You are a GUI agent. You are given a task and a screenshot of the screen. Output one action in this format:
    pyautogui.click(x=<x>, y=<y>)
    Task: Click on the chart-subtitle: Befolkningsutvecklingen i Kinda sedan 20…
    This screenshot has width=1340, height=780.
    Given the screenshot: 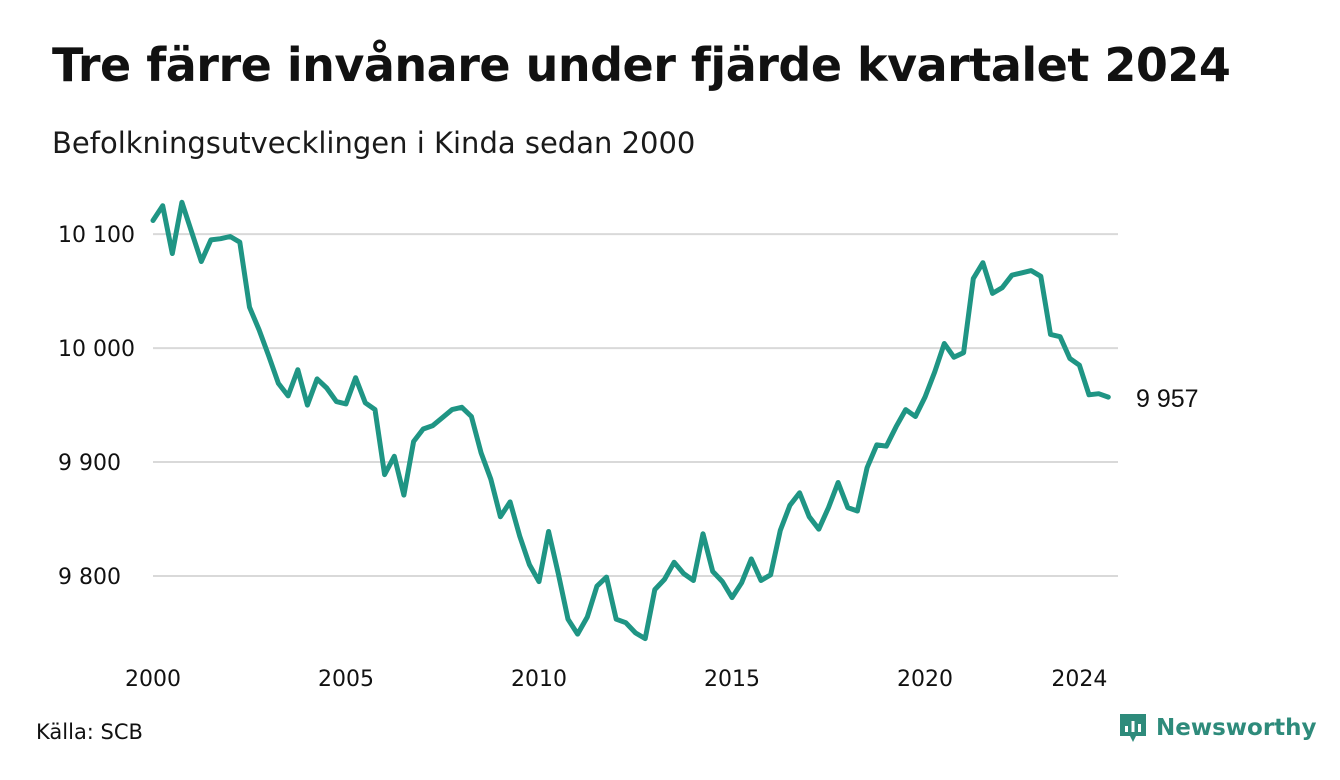 What is the action you would take?
    pyautogui.click(x=374, y=143)
    